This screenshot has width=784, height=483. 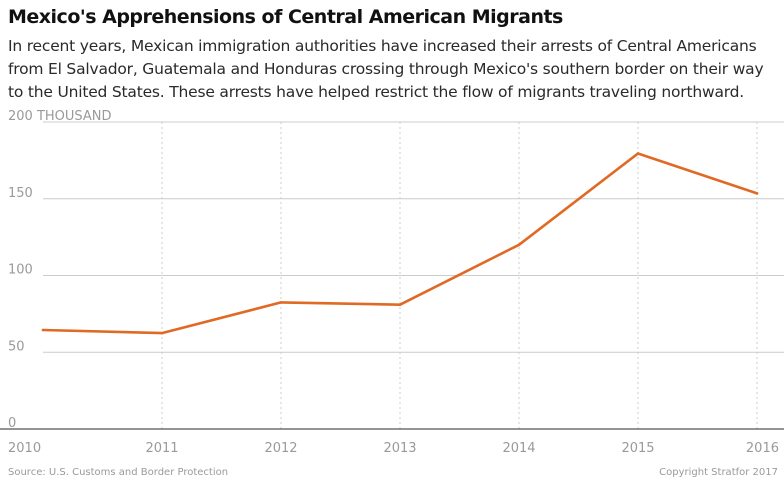 What do you see at coordinates (20, 193) in the screenshot?
I see `y-tick-label: 150` at bounding box center [20, 193].